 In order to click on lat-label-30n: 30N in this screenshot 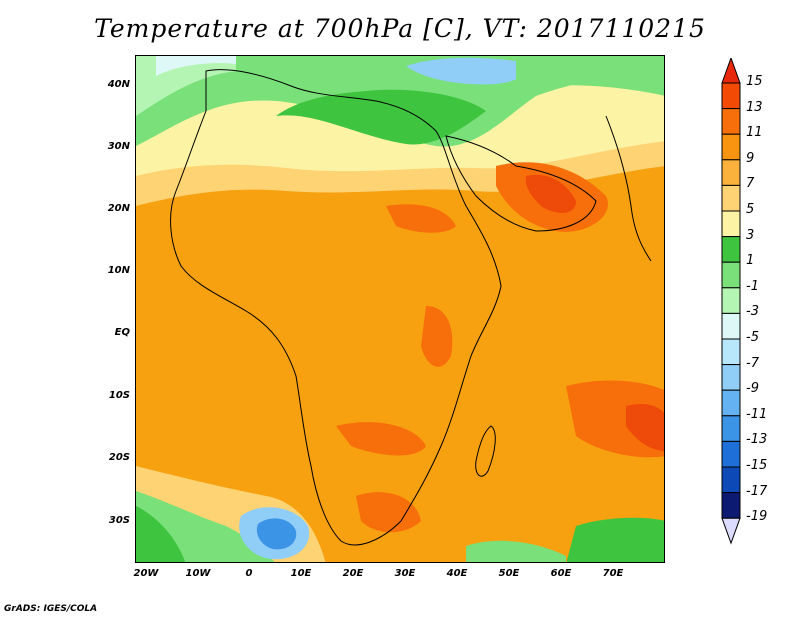, I will do `click(118, 146)`.